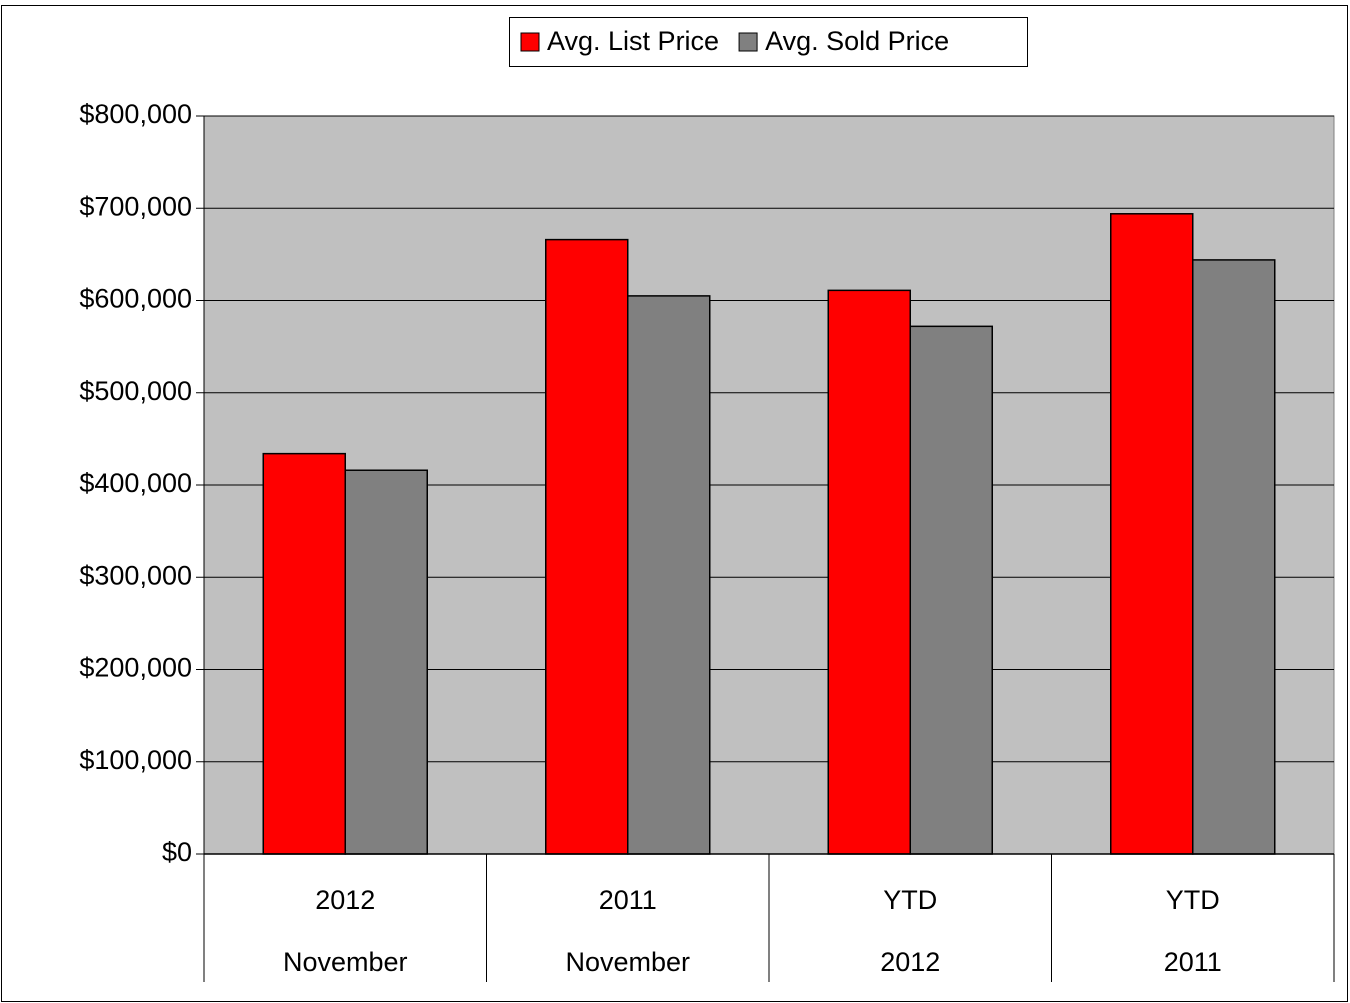 This screenshot has width=1350, height=1003. What do you see at coordinates (135, 668) in the screenshot?
I see `y-tick-label: $200,000` at bounding box center [135, 668].